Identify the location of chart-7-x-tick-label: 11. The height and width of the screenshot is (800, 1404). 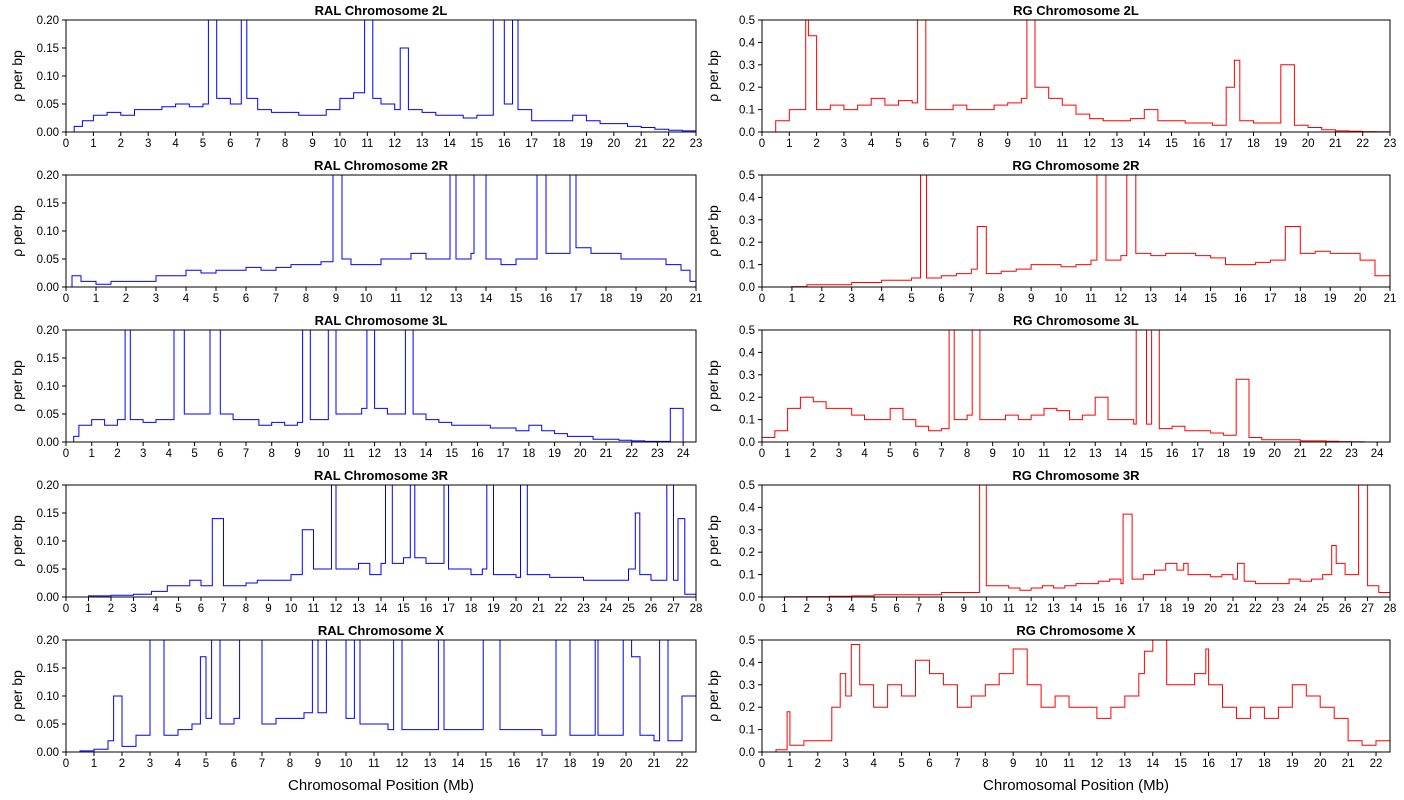
(314, 609).